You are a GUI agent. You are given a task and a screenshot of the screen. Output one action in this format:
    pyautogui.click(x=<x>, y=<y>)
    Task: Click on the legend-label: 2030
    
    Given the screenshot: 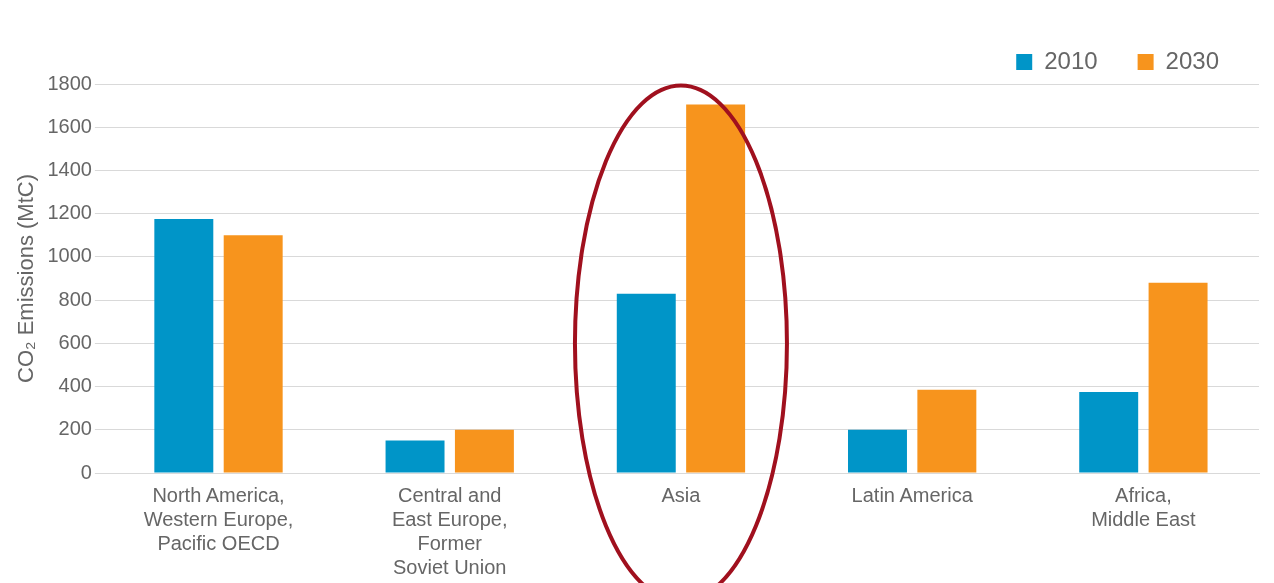 What is the action you would take?
    pyautogui.click(x=1192, y=60)
    